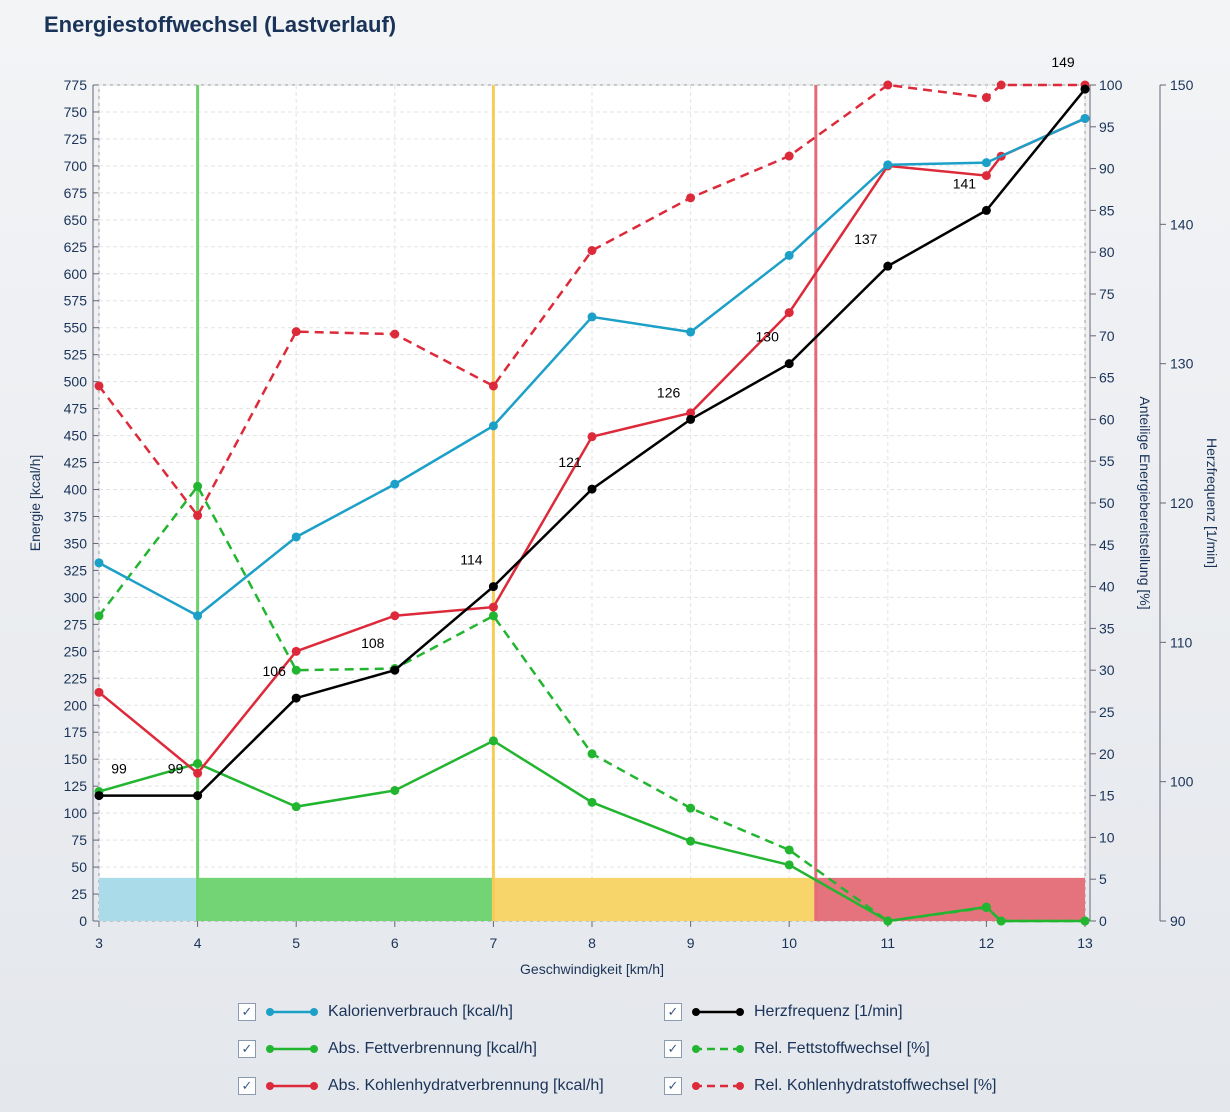 The height and width of the screenshot is (1112, 1230). I want to click on y3-tick-label: 140, so click(1182, 224).